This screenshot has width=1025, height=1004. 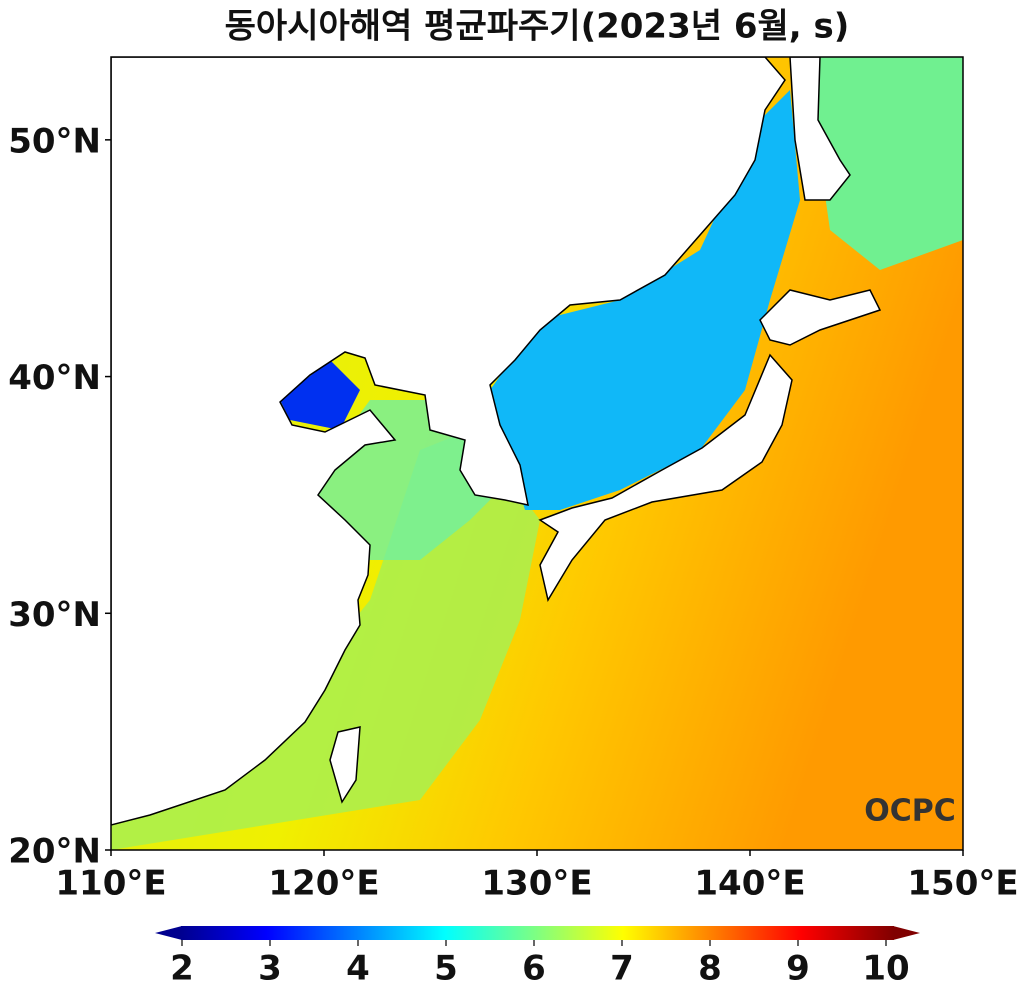 What do you see at coordinates (962, 884) in the screenshot?
I see `x-tick-label: 150°E` at bounding box center [962, 884].